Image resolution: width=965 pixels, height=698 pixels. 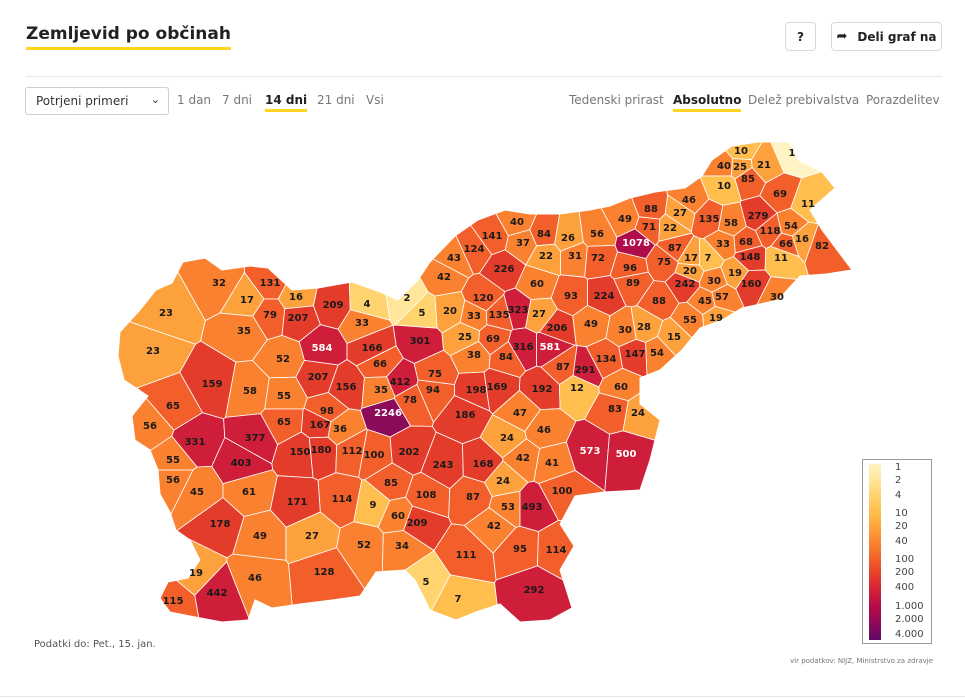 What do you see at coordinates (373, 505) in the screenshot?
I see `municipality-value-label: 9` at bounding box center [373, 505].